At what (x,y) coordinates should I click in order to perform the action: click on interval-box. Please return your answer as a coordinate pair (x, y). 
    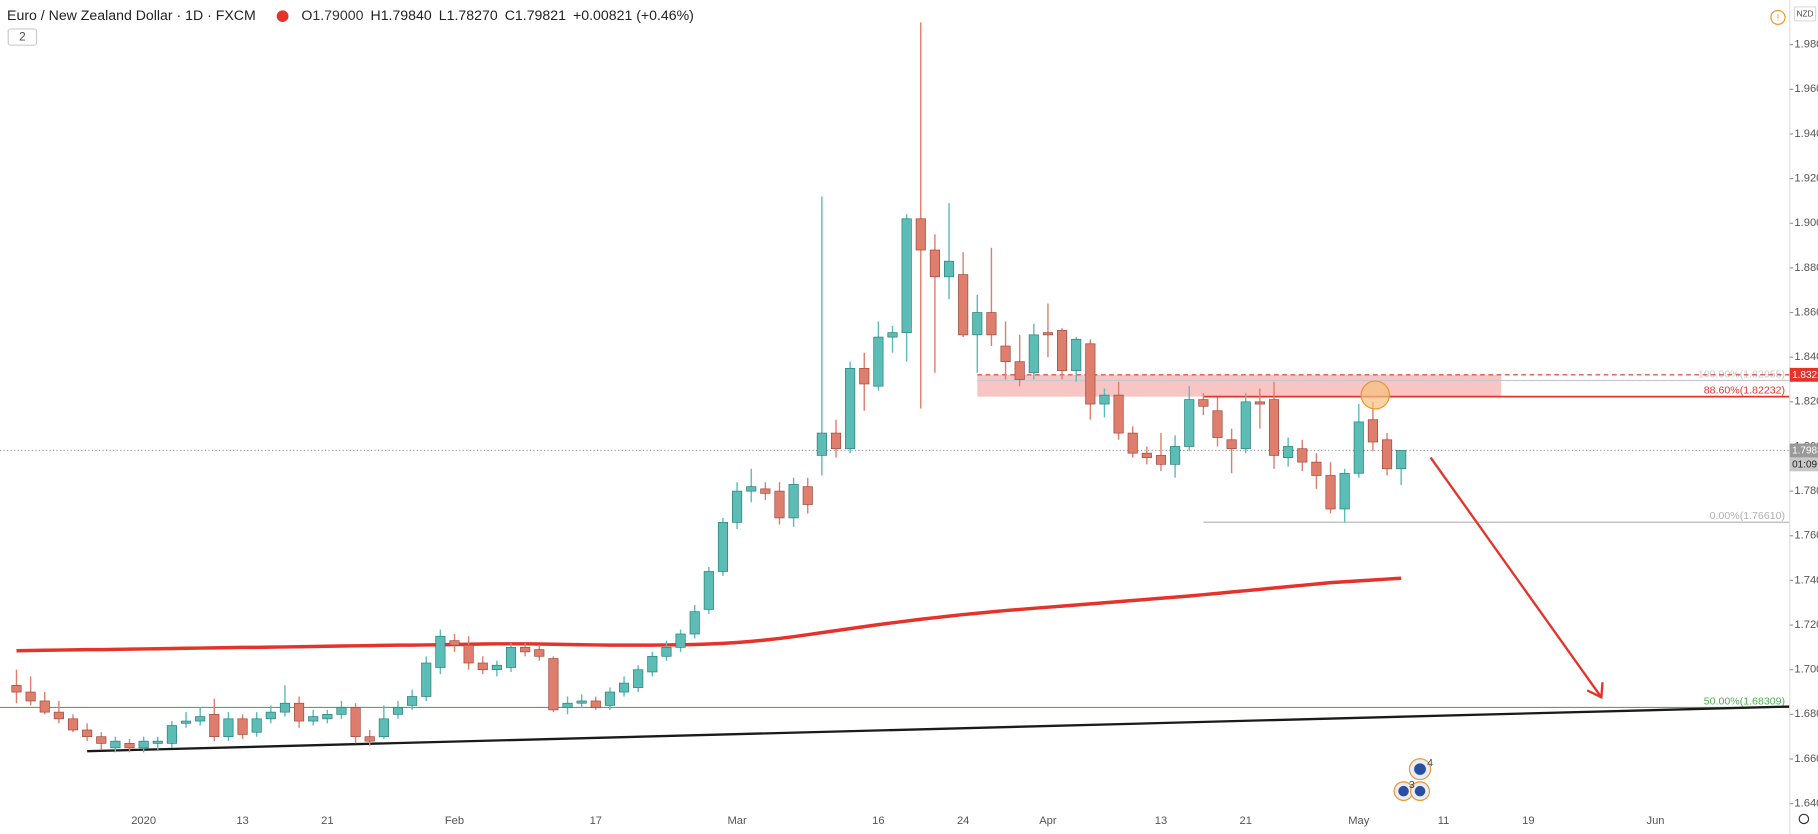
    Looking at the image, I should click on (22, 37).